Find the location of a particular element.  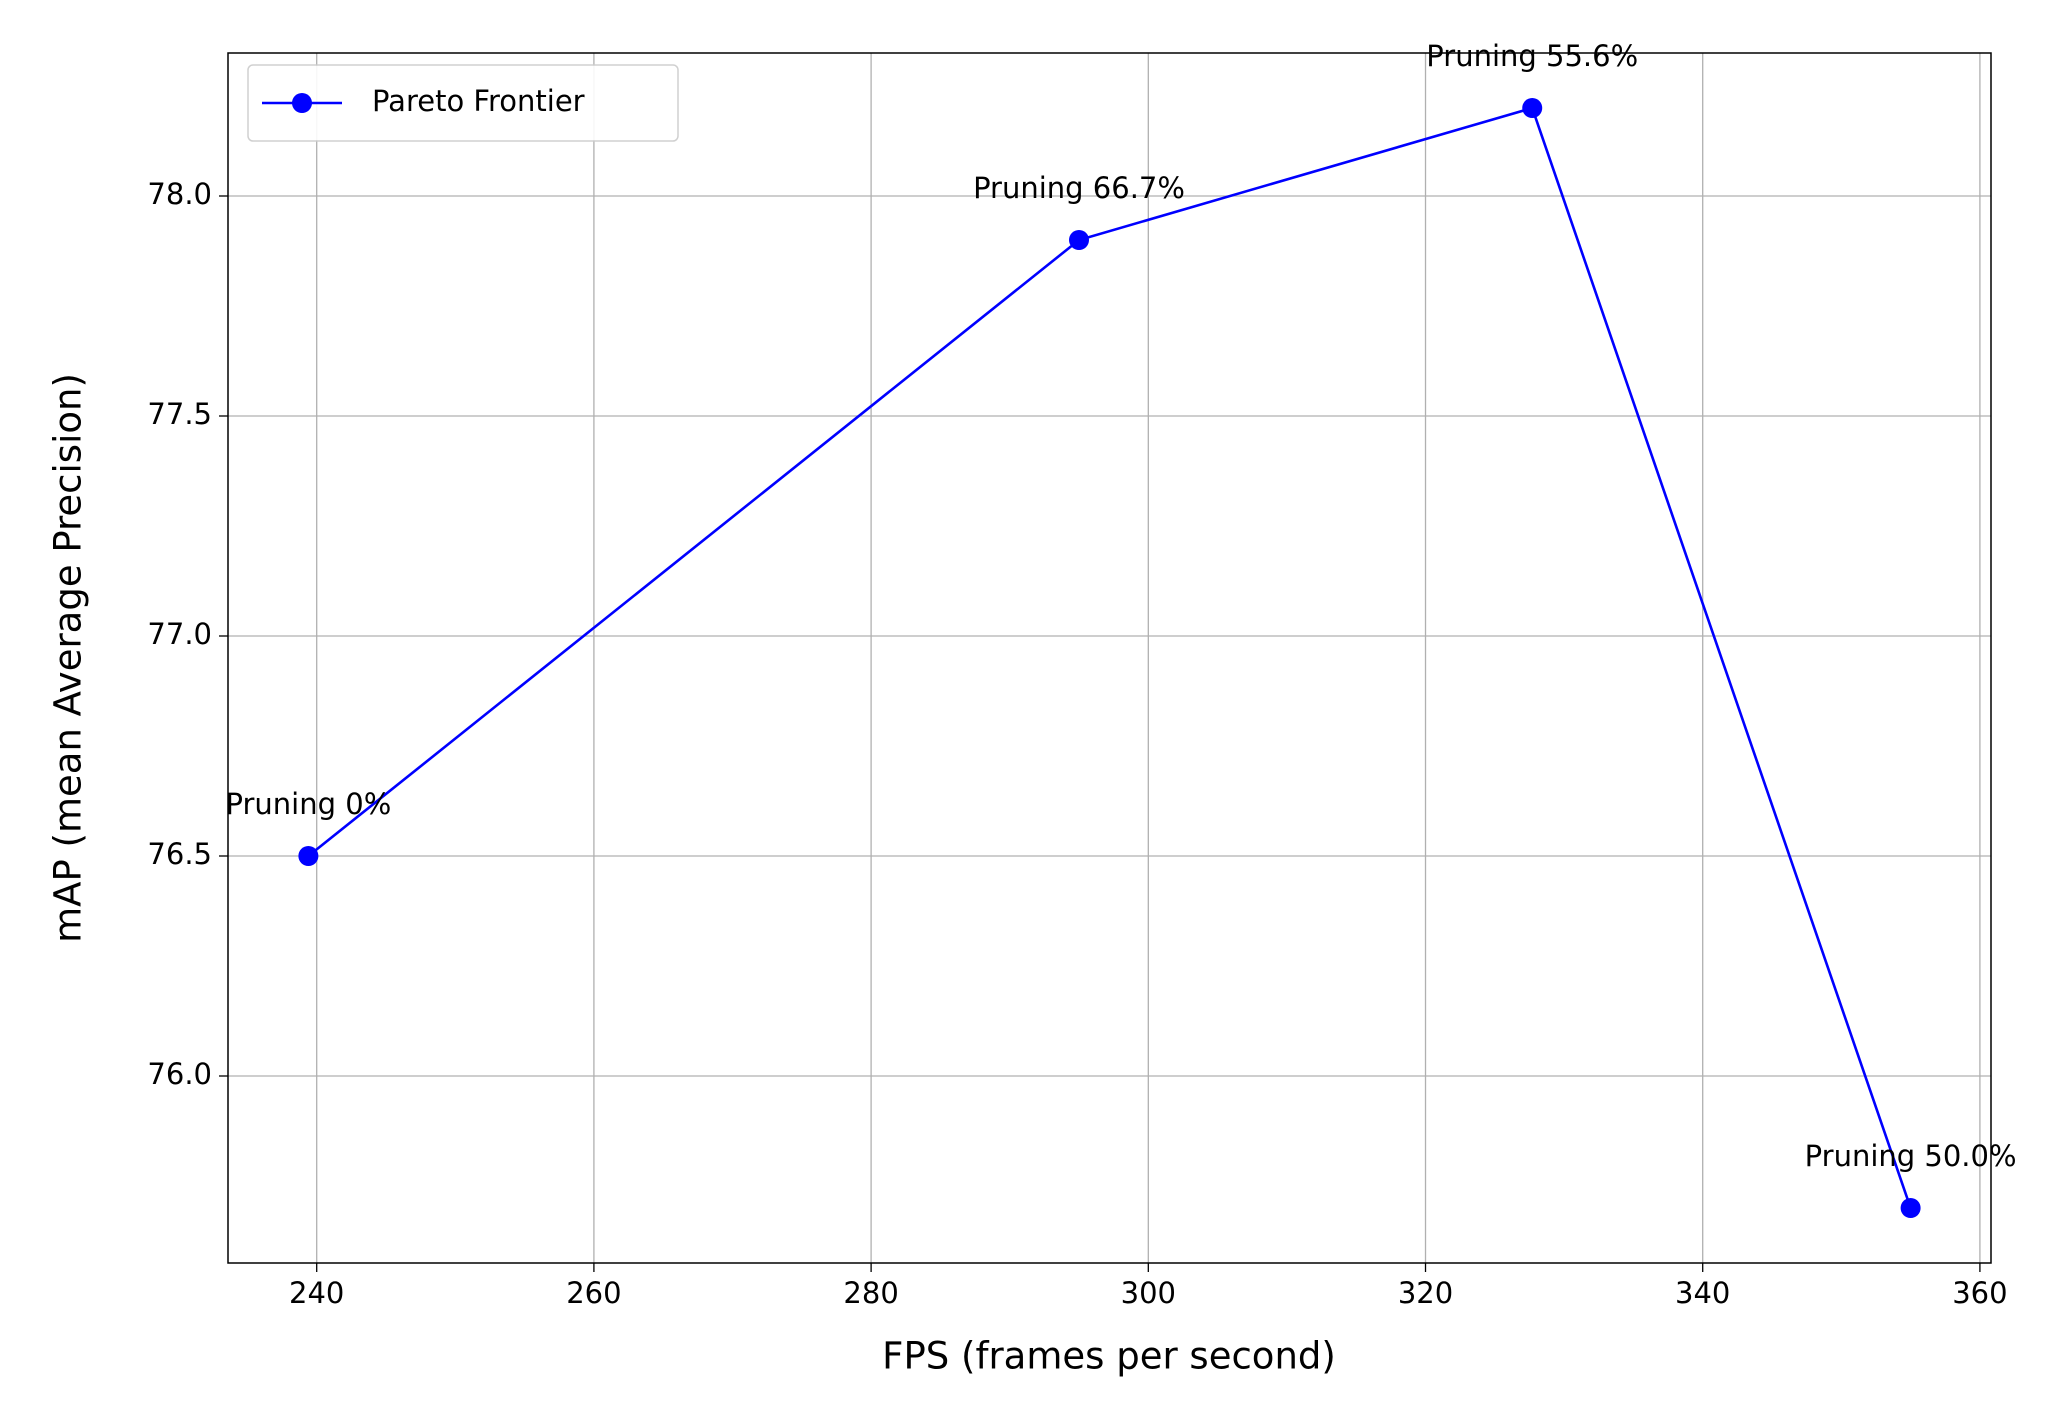

y-tick-label: 77.5 is located at coordinates (179, 414).